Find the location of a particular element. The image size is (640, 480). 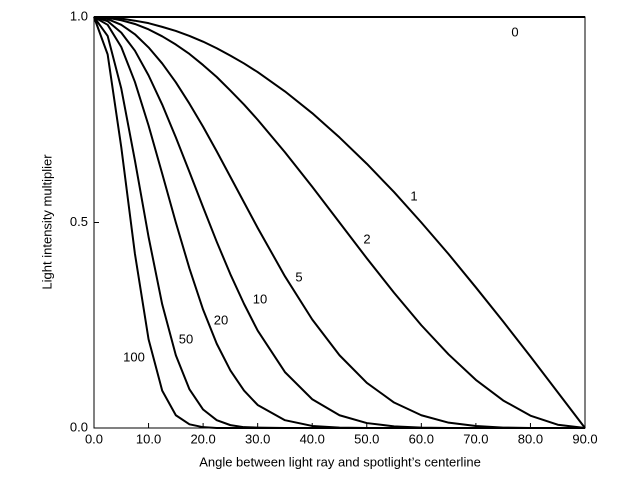

x-tick-label: 80.0 is located at coordinates (530, 438).